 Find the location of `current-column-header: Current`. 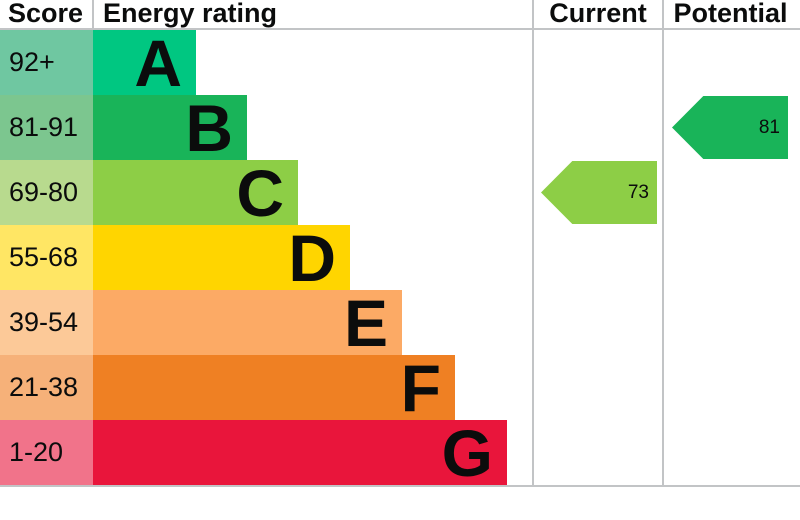

current-column-header: Current is located at coordinates (598, 14).